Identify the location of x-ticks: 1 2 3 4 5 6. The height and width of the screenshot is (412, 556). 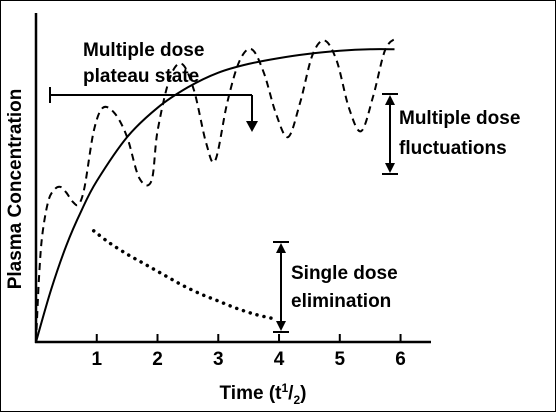
(248, 352).